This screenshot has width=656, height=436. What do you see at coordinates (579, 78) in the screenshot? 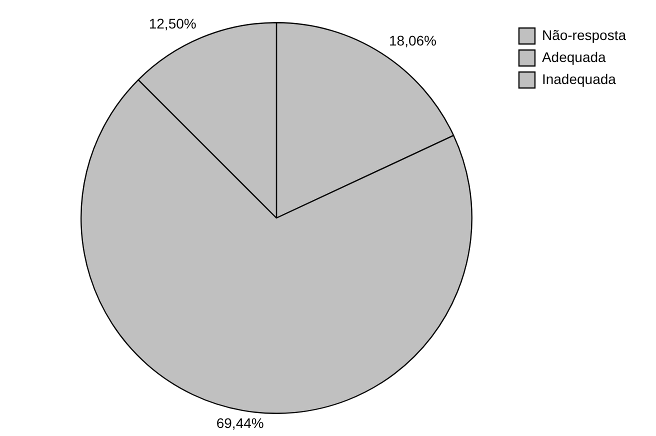
I see `legend-label: Inadequada` at bounding box center [579, 78].